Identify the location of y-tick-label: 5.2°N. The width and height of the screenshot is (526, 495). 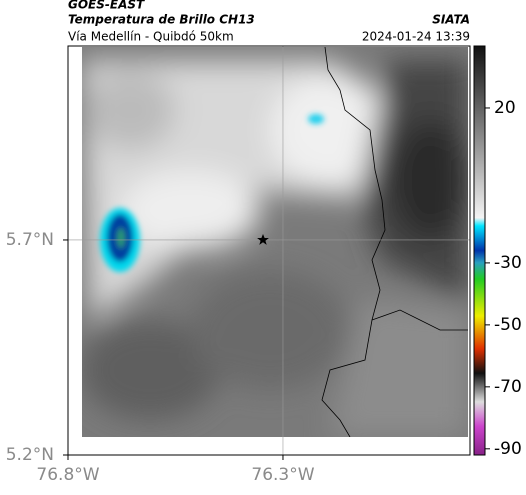
(30, 455).